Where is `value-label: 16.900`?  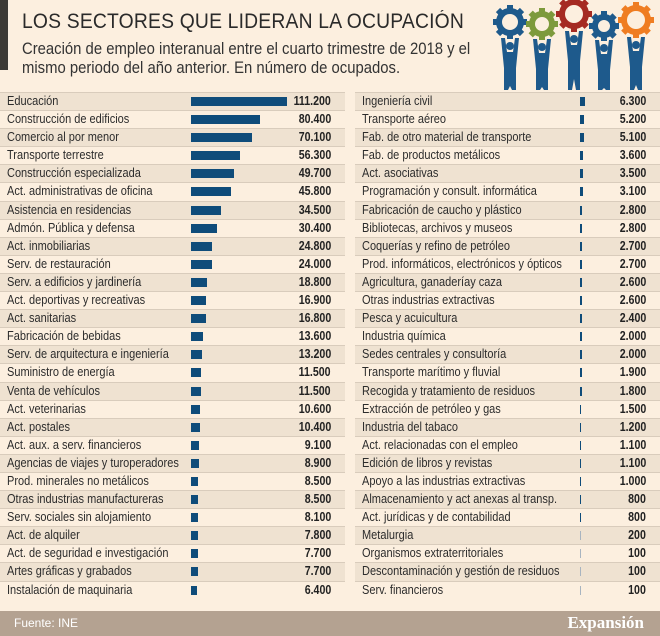
value-label: 16.900 is located at coordinates (314, 300).